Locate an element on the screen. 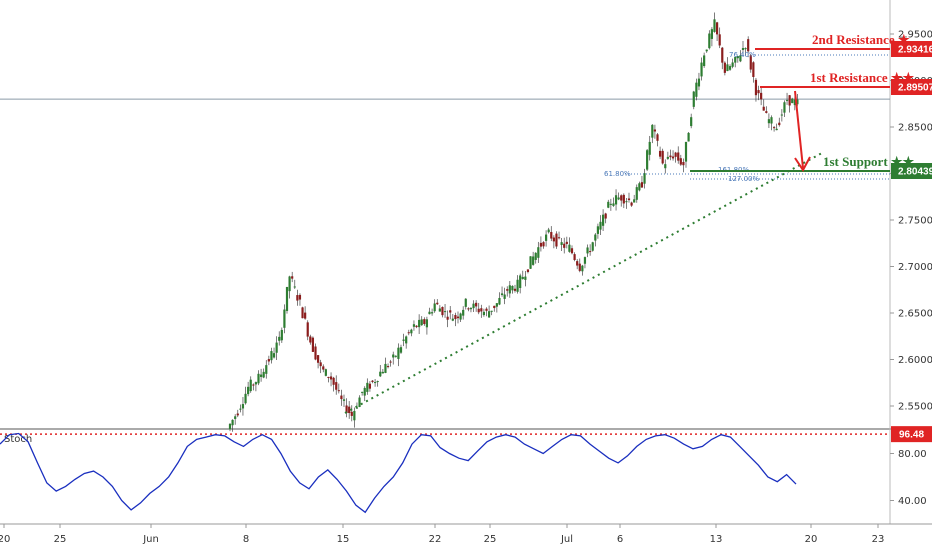  target-arrow-head is located at coordinates (802, 164).